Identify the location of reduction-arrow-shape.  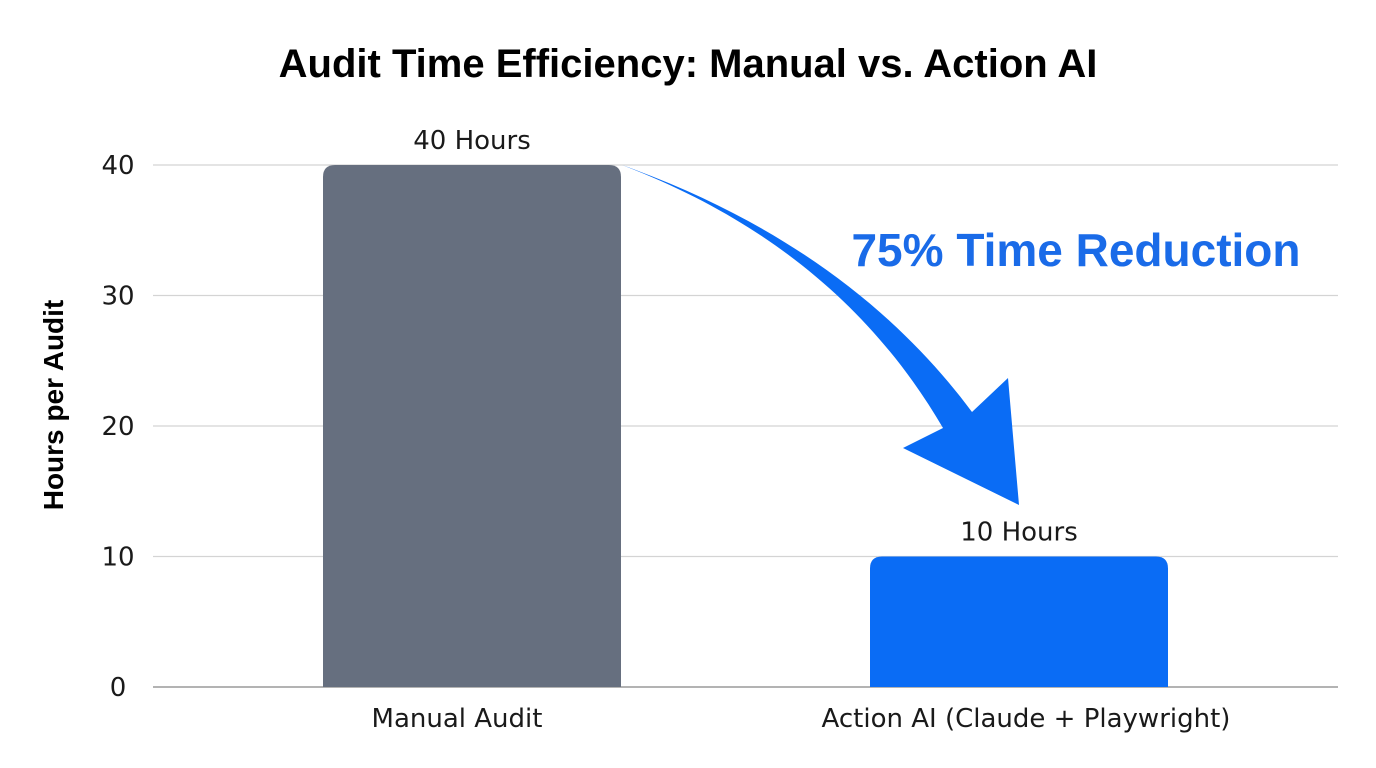
(820, 335).